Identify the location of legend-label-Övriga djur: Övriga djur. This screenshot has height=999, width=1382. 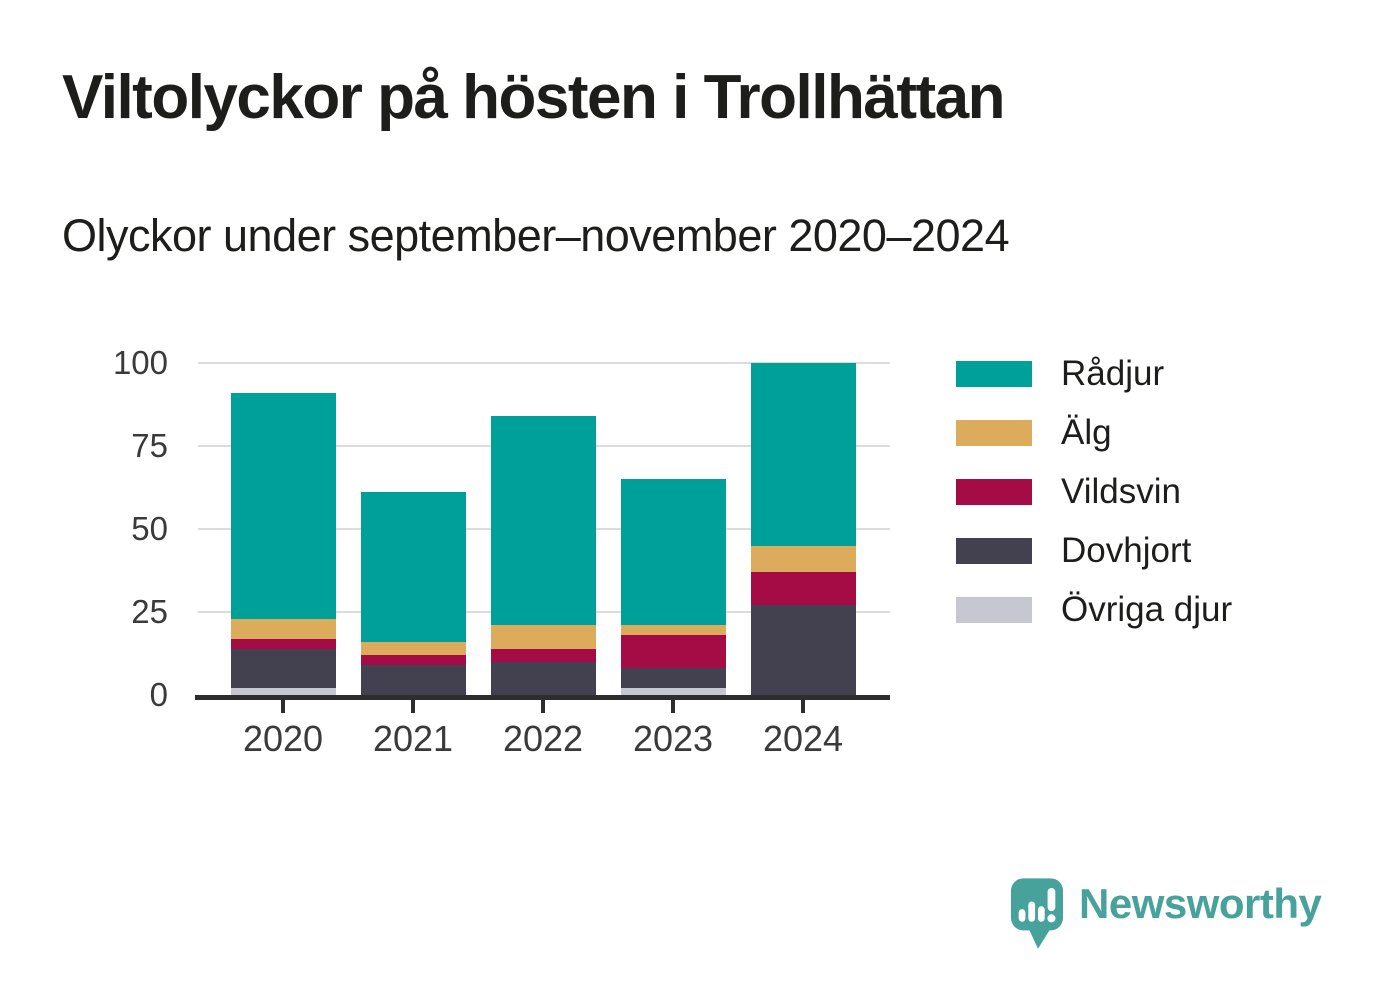
(1147, 609).